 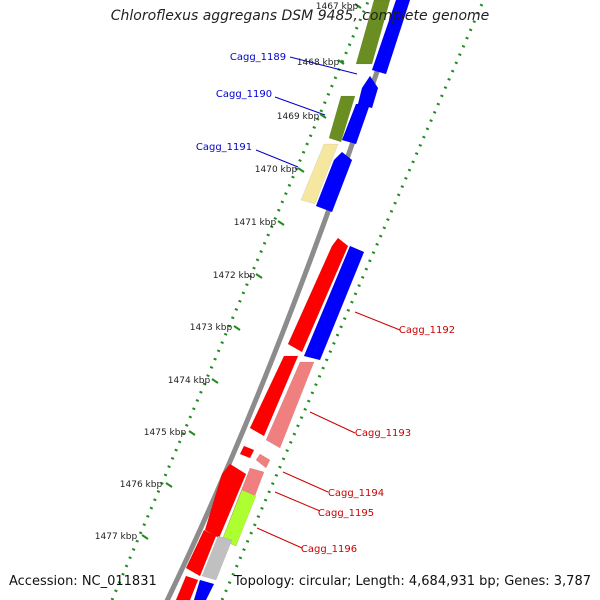 I want to click on feature-blue-top, so click(x=391, y=37).